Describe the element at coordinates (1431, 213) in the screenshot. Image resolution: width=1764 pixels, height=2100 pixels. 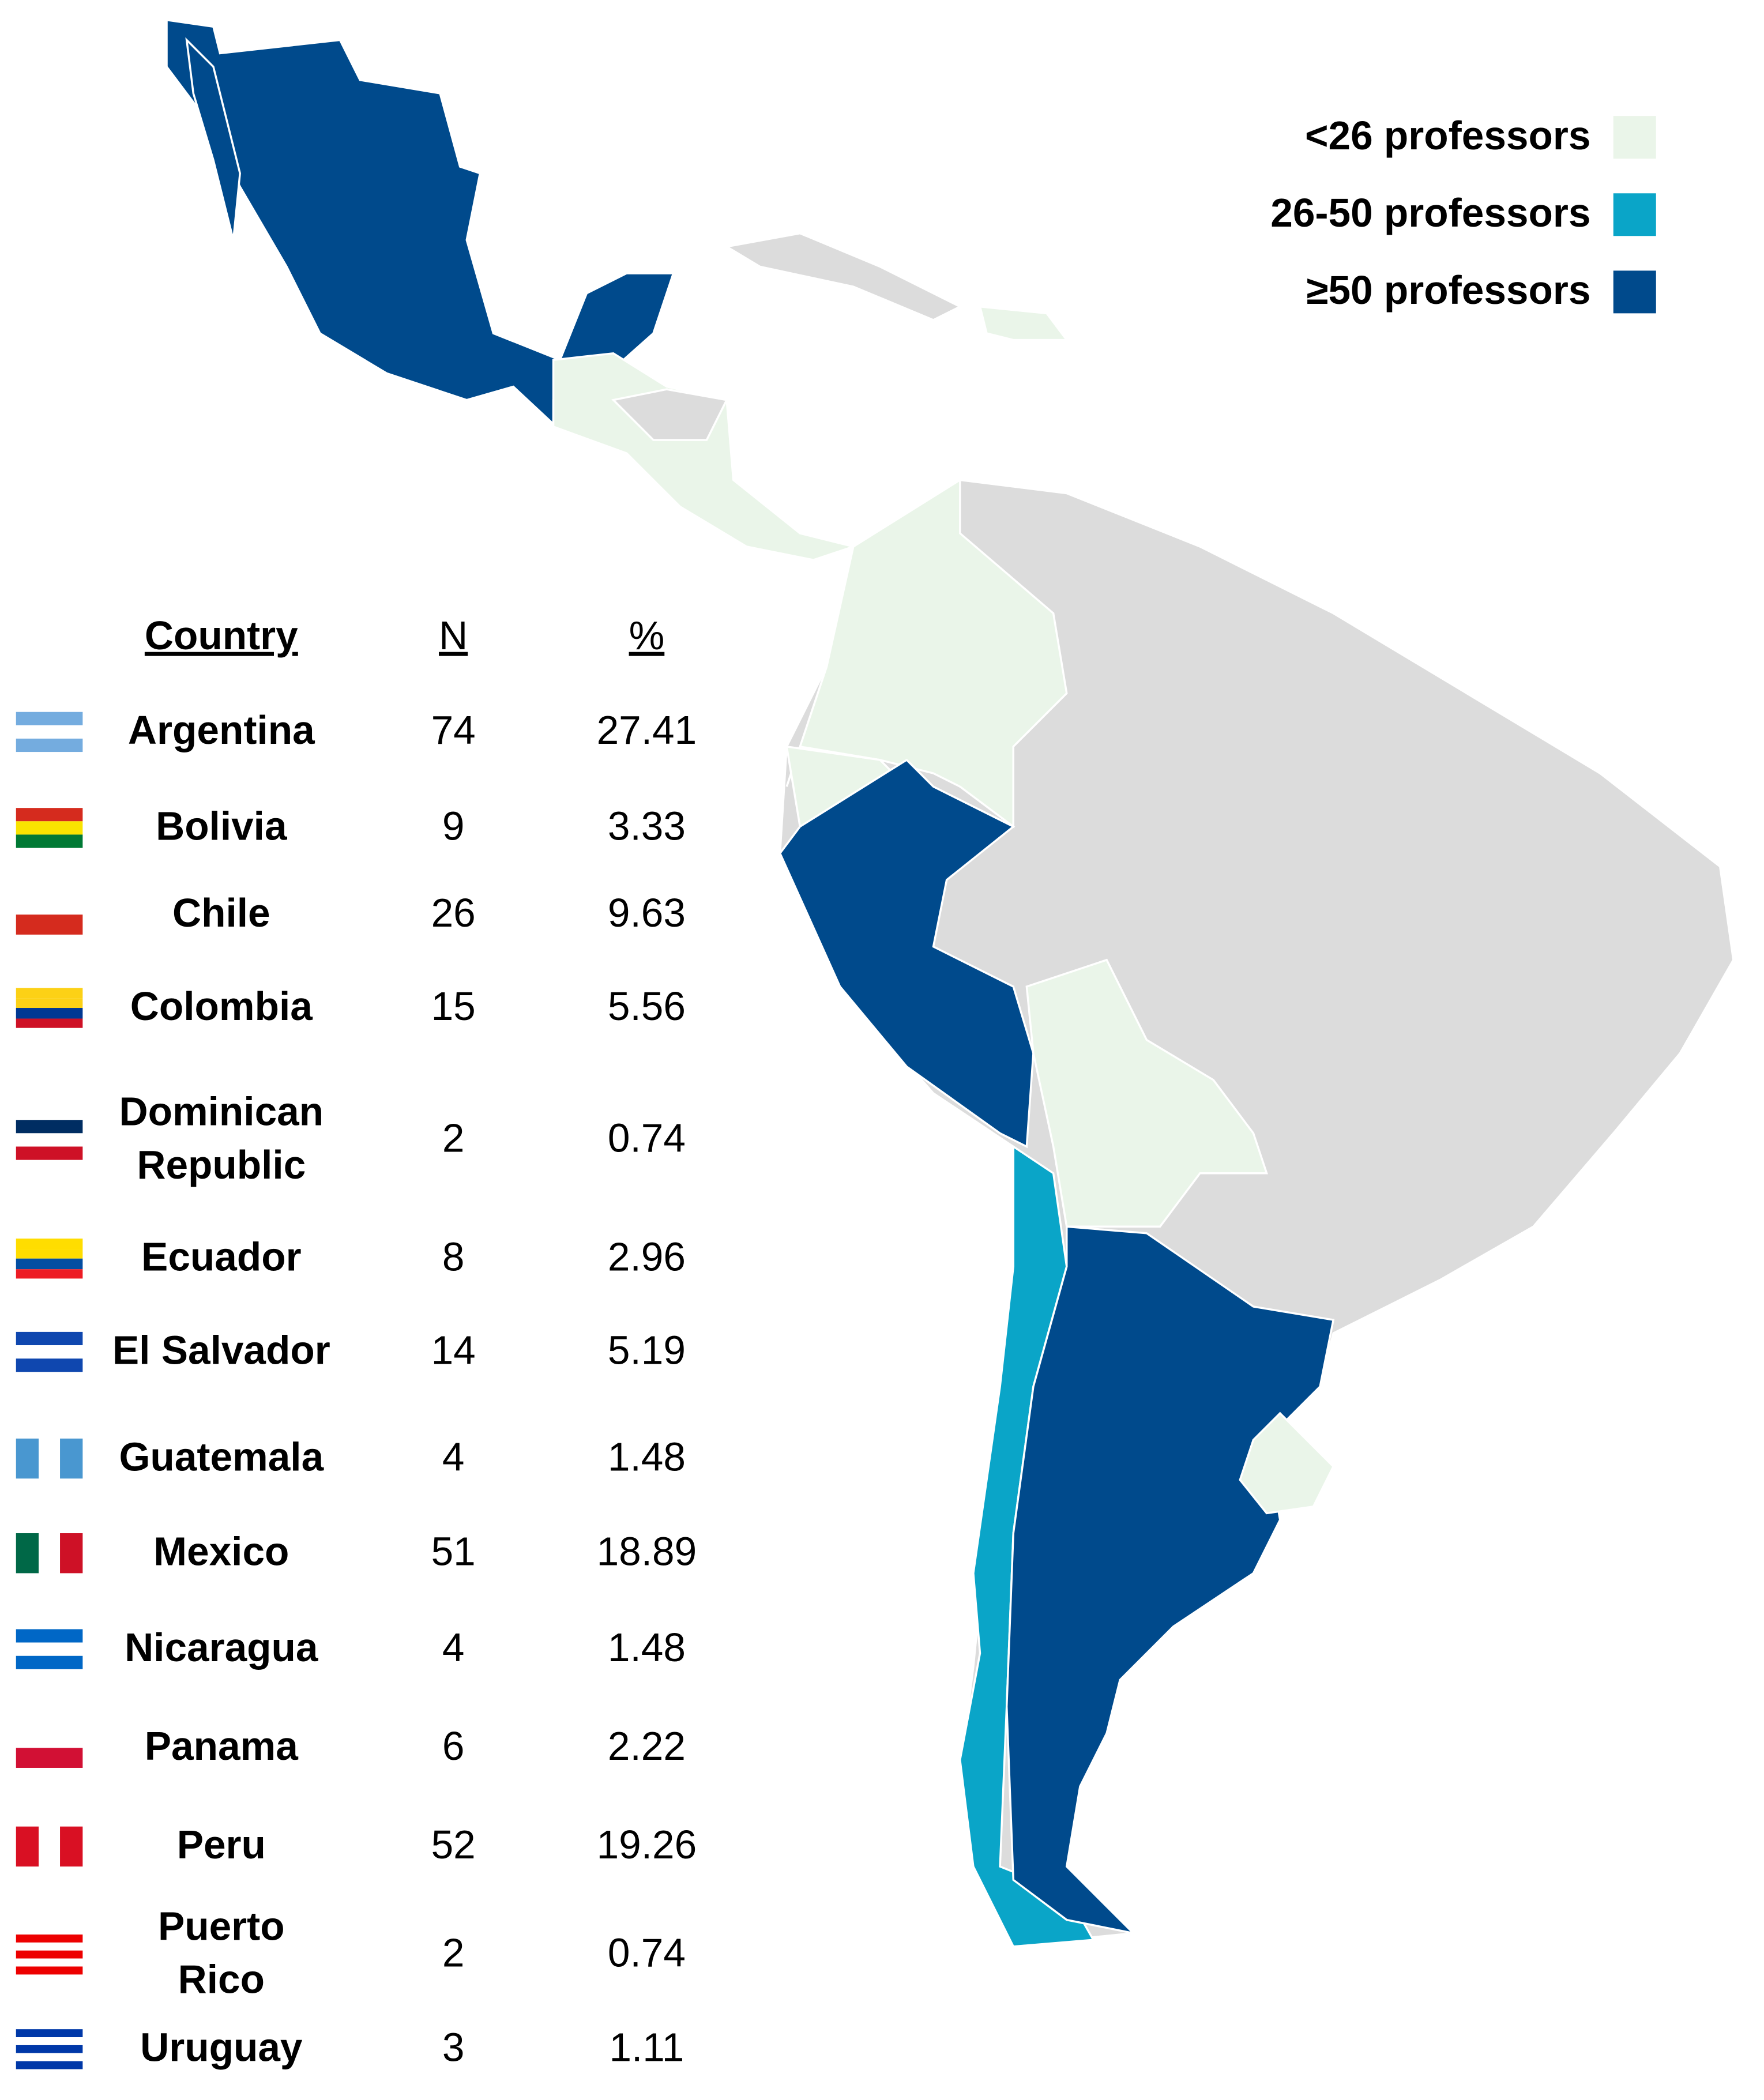
I see `legend-label: 26-50 professors` at that location.